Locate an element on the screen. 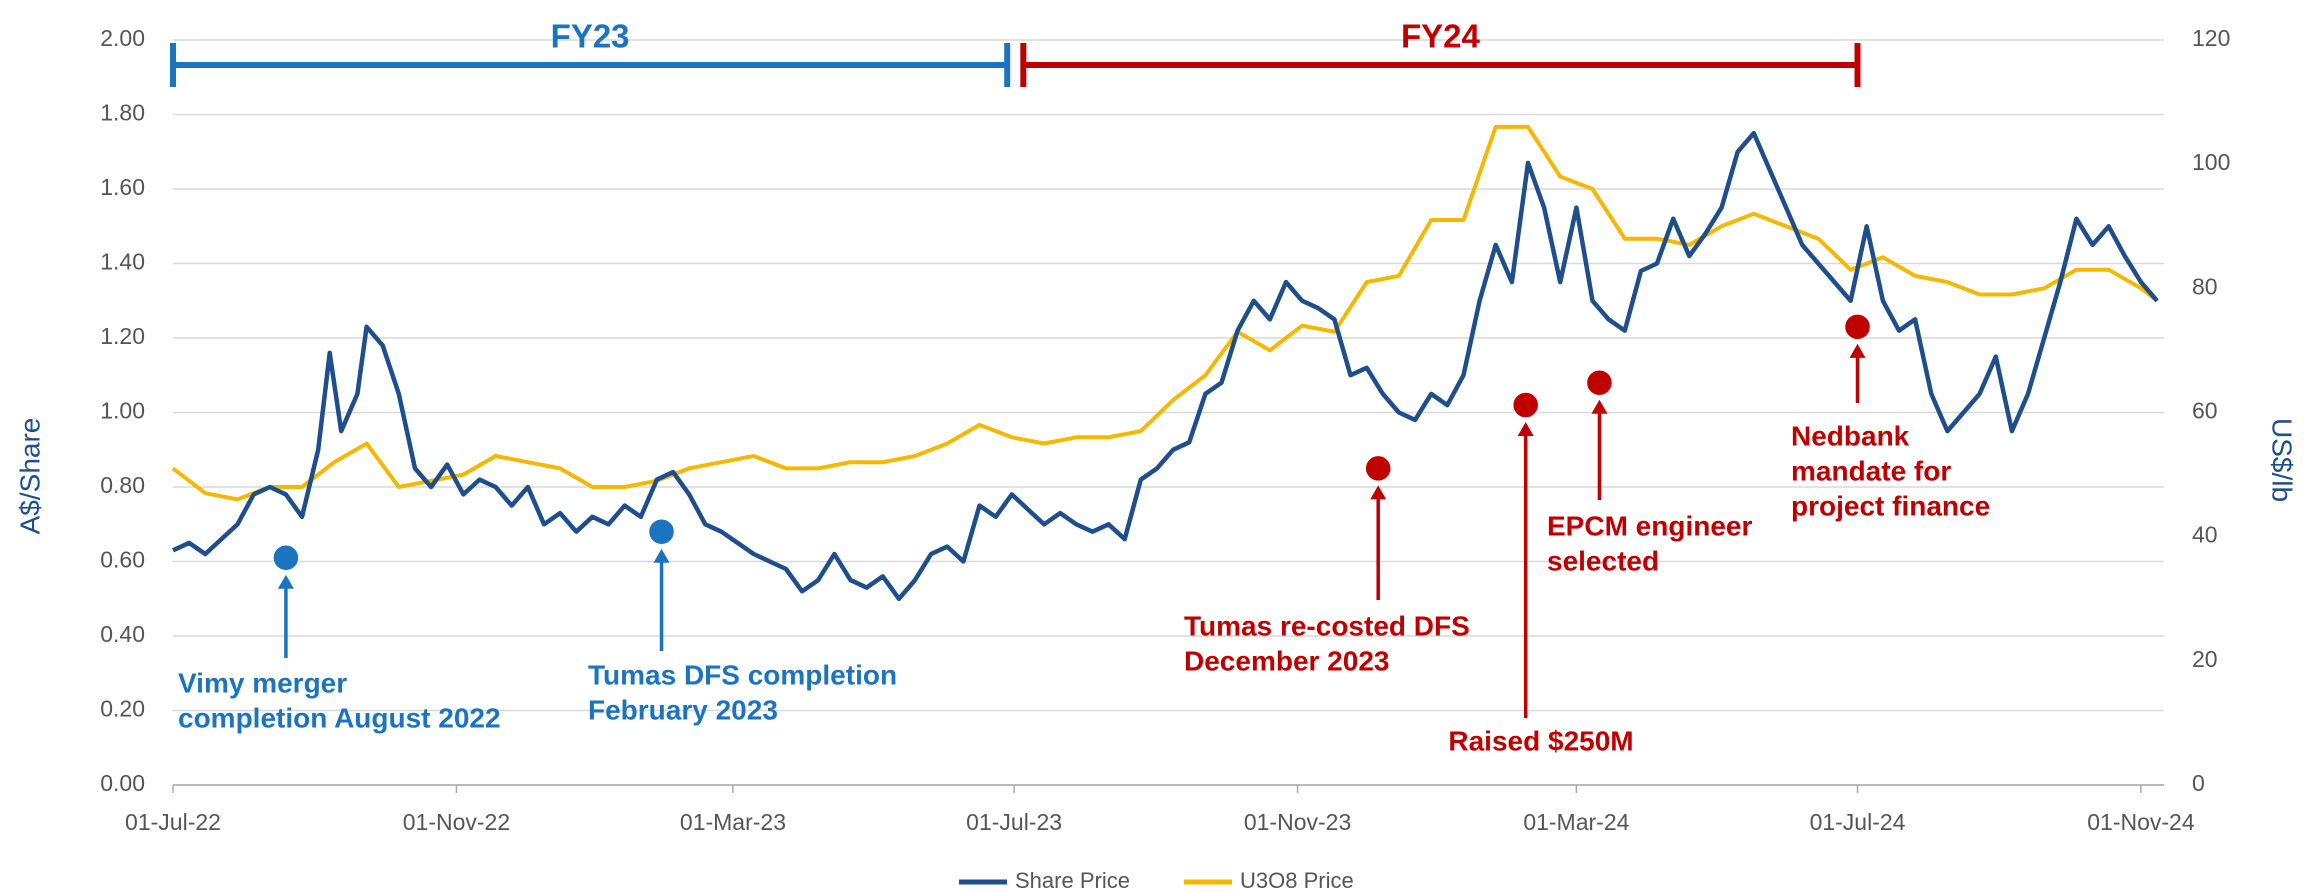 The height and width of the screenshot is (893, 2310). y-tick-label: 0.80 is located at coordinates (122, 485).